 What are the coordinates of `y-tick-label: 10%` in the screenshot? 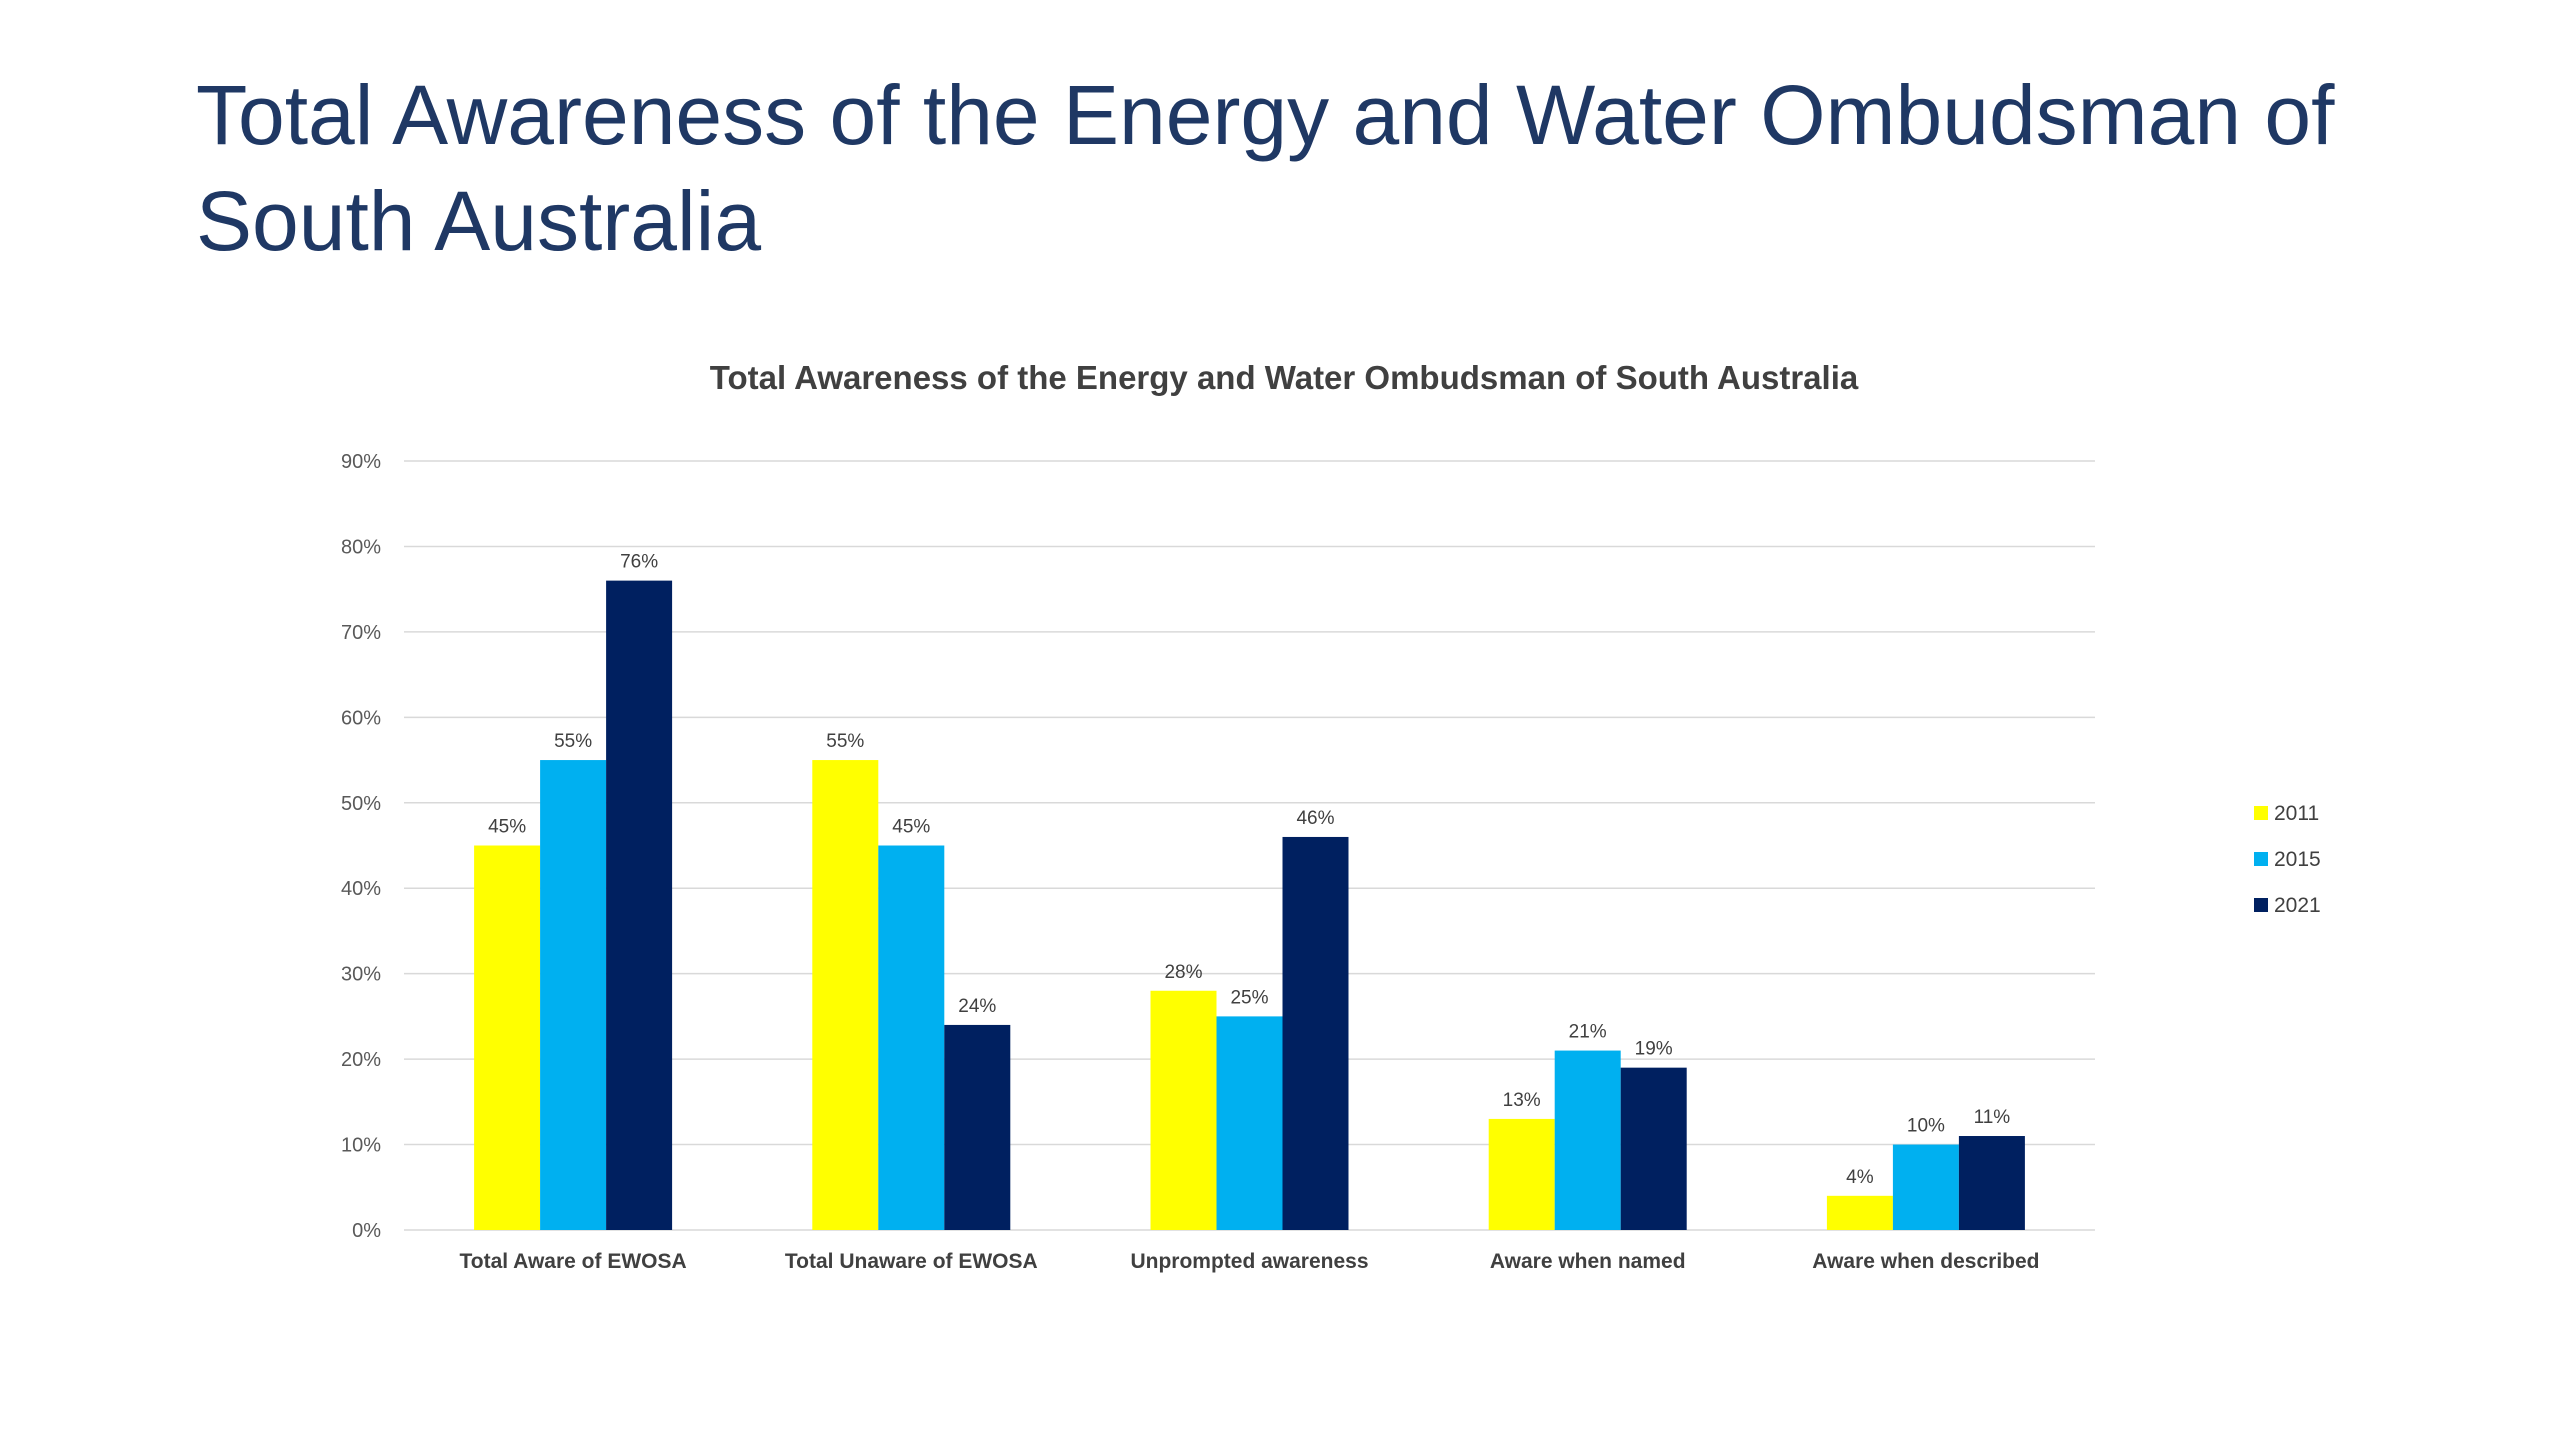 It's located at (361, 1146).